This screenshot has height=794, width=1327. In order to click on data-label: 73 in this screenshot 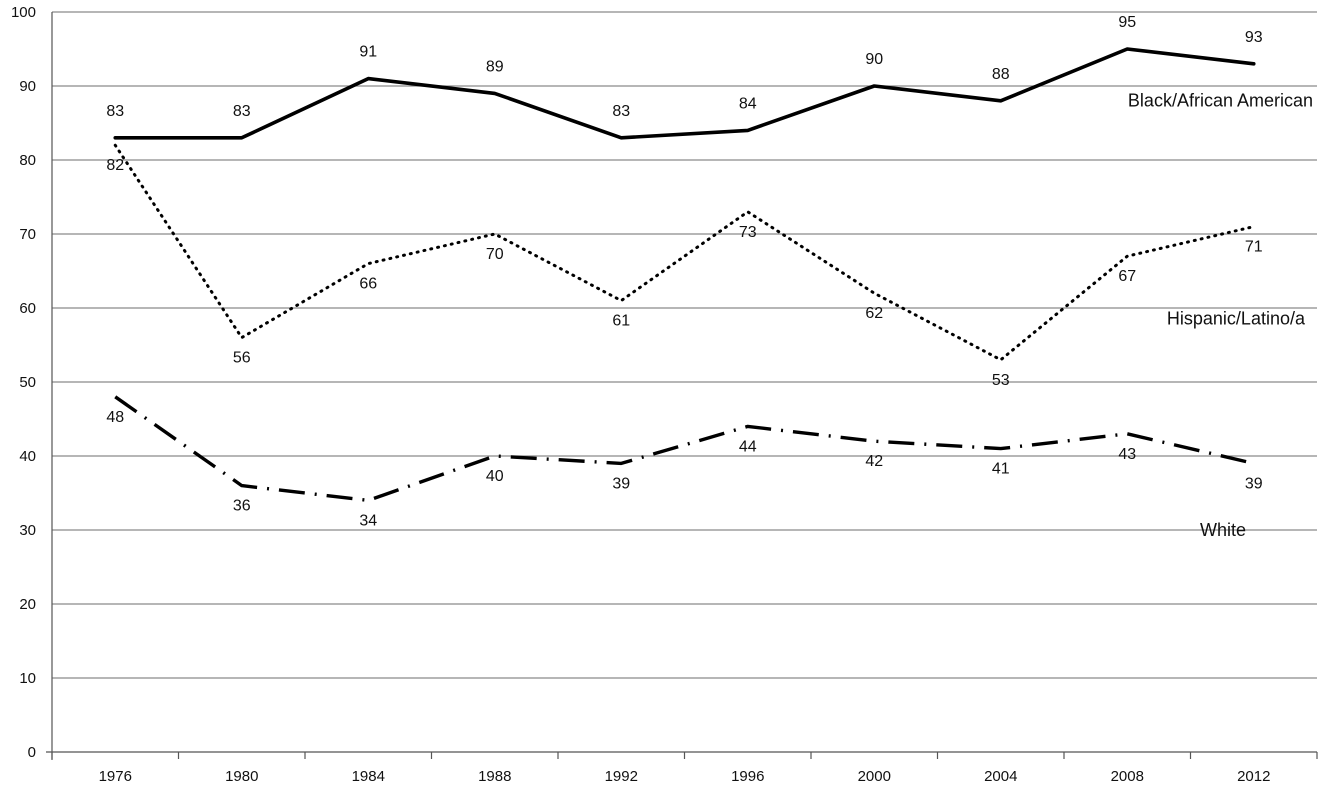, I will do `click(748, 232)`.